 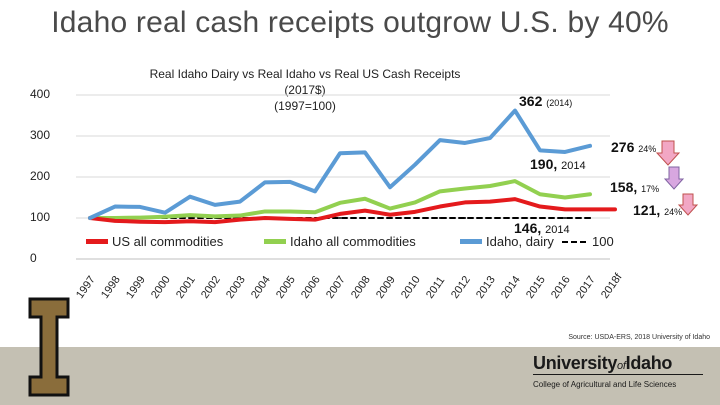 I want to click on annotation-dairy-peak: 362 (2014), so click(x=545, y=101).